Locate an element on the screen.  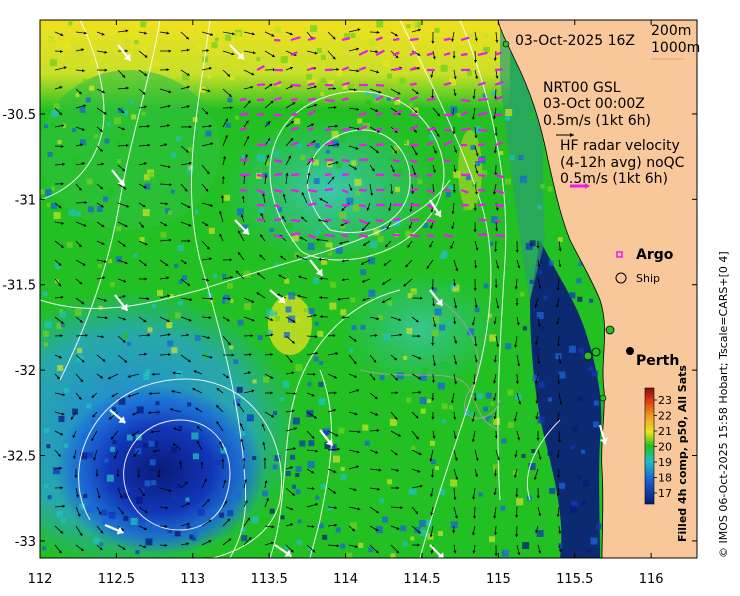
x-tick-label: 116 is located at coordinates (651, 579).